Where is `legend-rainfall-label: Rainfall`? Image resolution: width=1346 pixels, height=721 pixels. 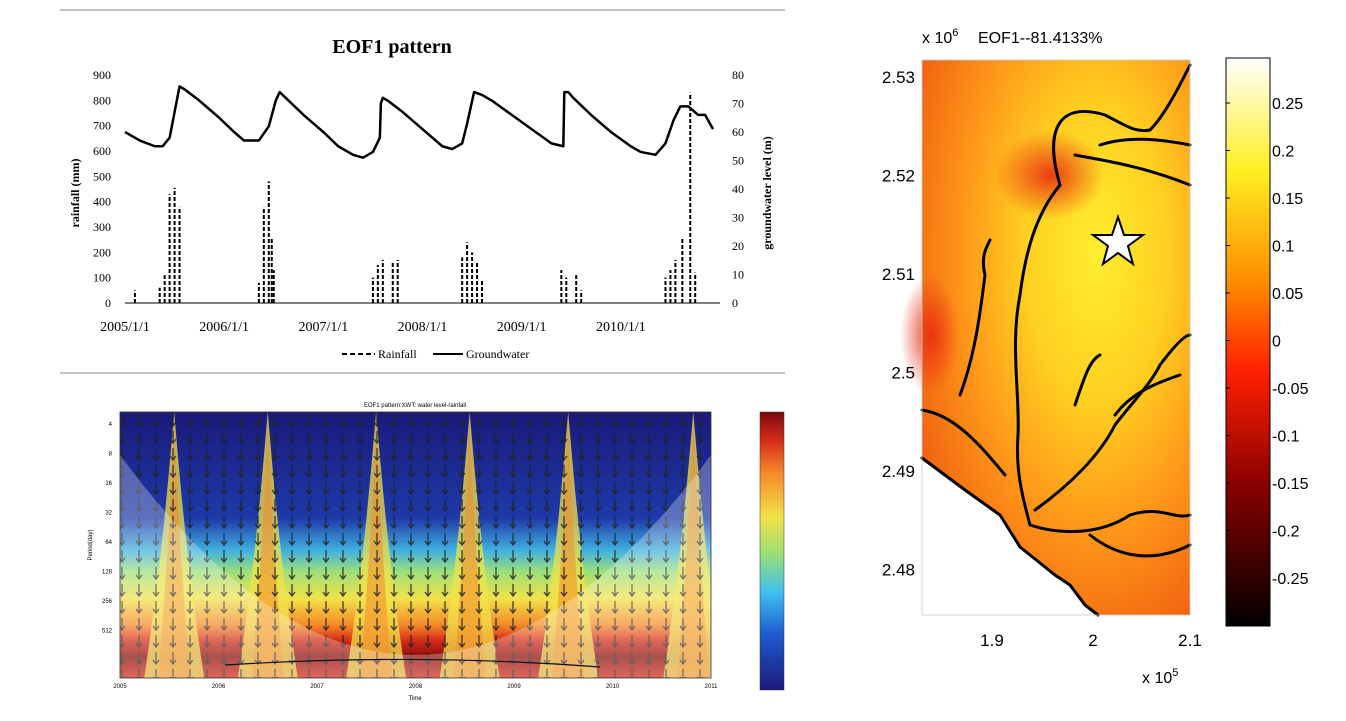 legend-rainfall-label: Rainfall is located at coordinates (397, 354).